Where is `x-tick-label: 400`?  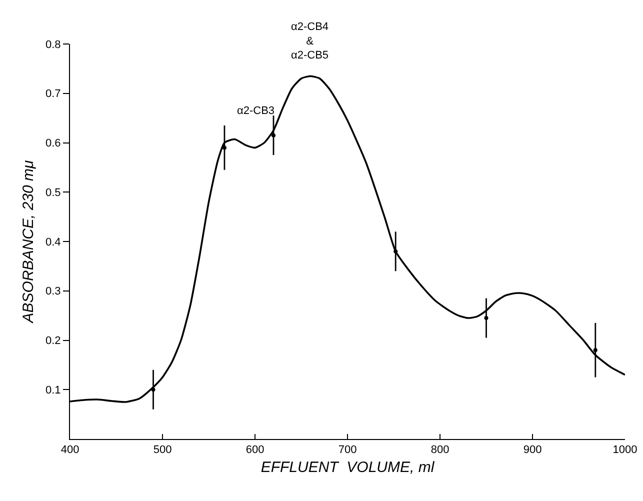 x-tick-label: 400 is located at coordinates (70, 450).